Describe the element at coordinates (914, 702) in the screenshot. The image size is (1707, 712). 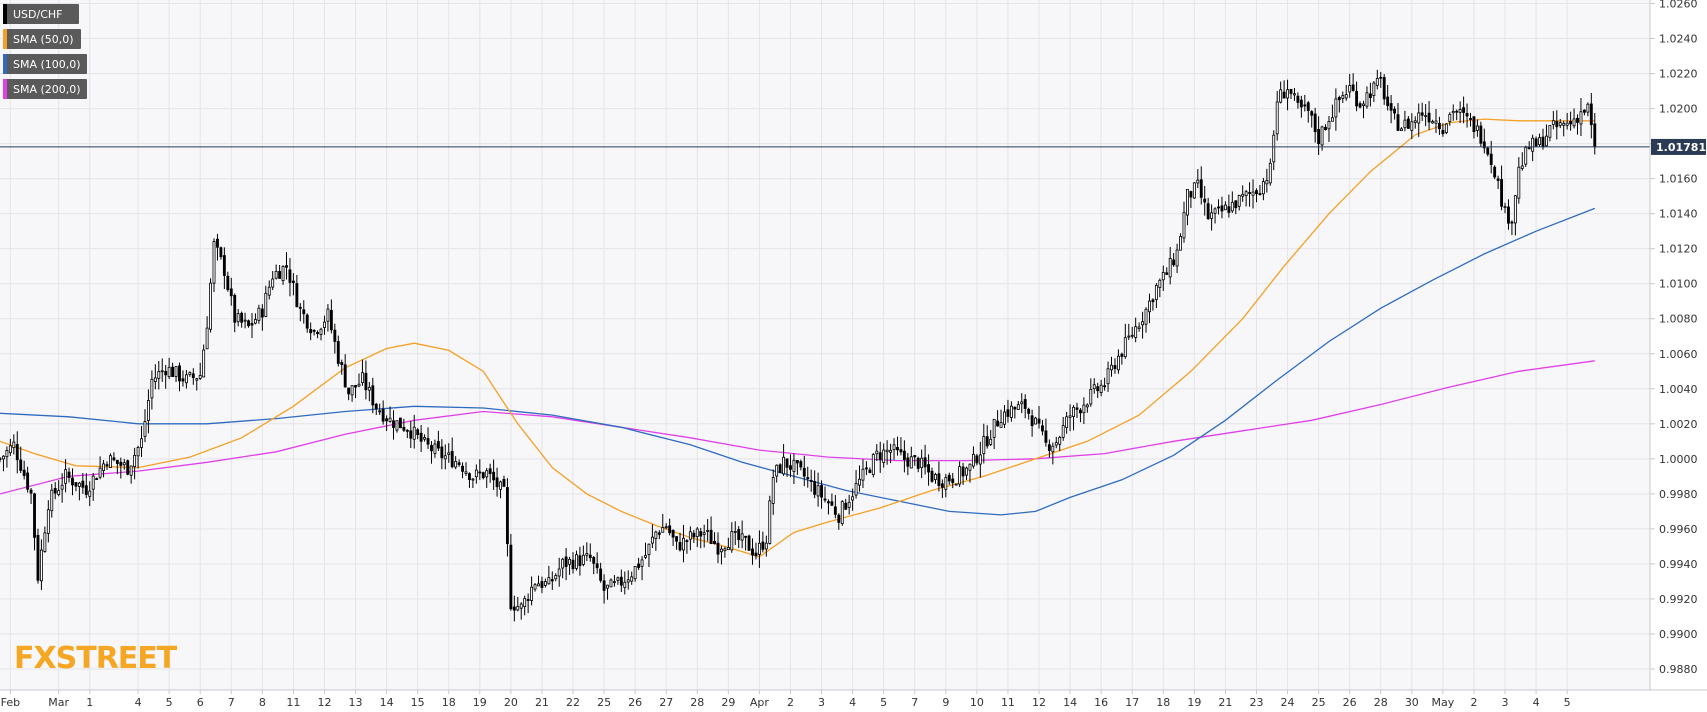
I see `x-tick-label: 7` at that location.